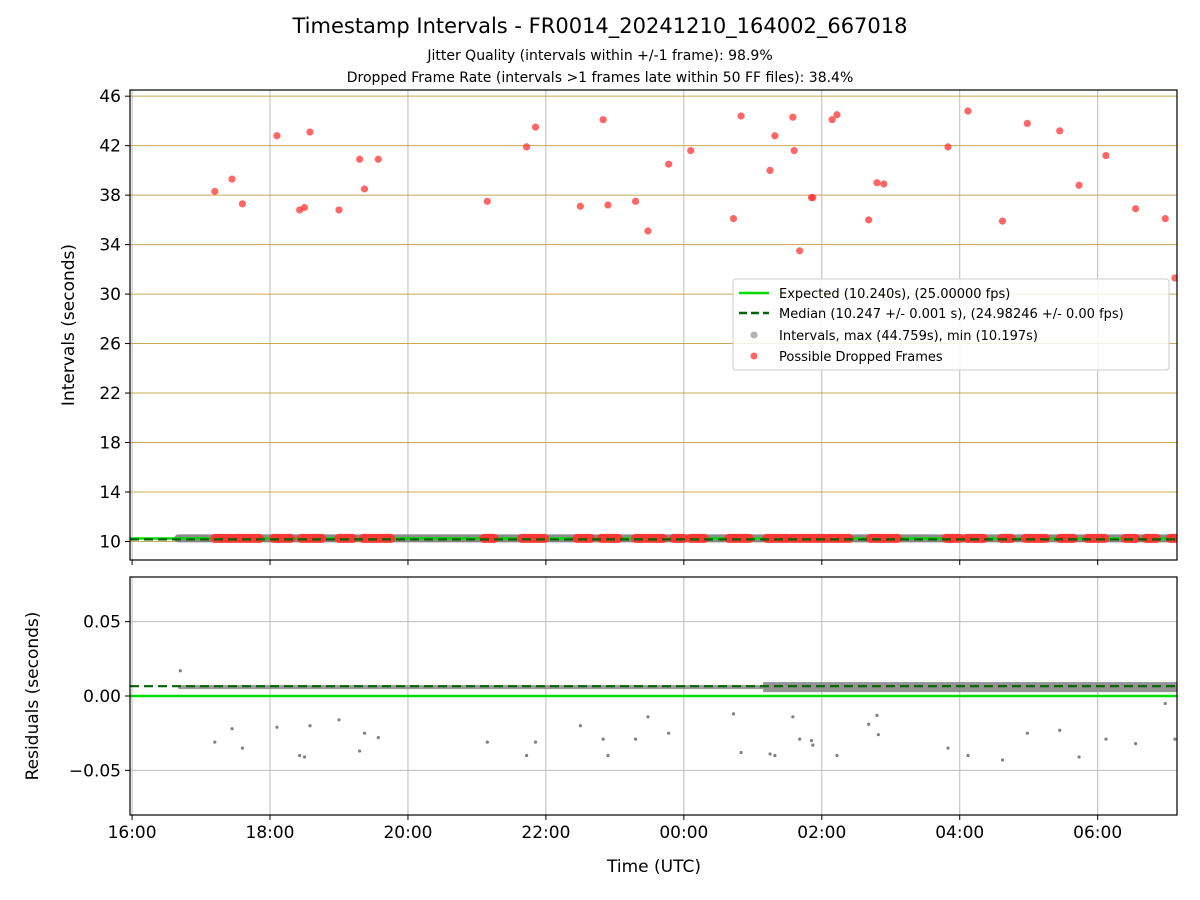 This screenshot has width=1200, height=900. I want to click on legend-intervals-label: Intervals, max (44.759s), min (10.197s), so click(908, 336).